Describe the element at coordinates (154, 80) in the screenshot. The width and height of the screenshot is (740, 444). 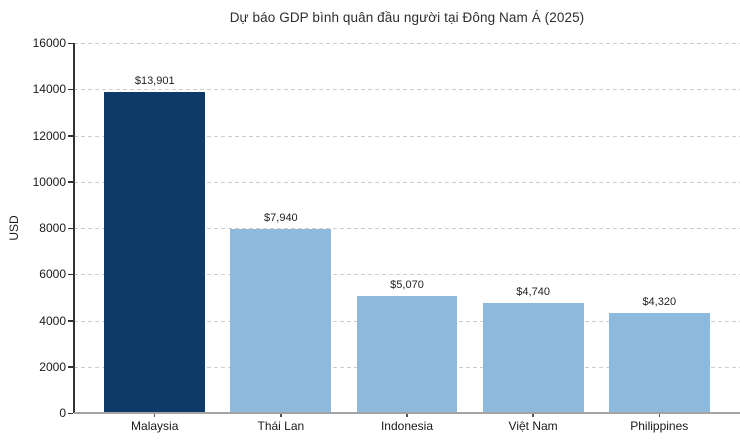
I see `bar-value-label: $13,901` at that location.